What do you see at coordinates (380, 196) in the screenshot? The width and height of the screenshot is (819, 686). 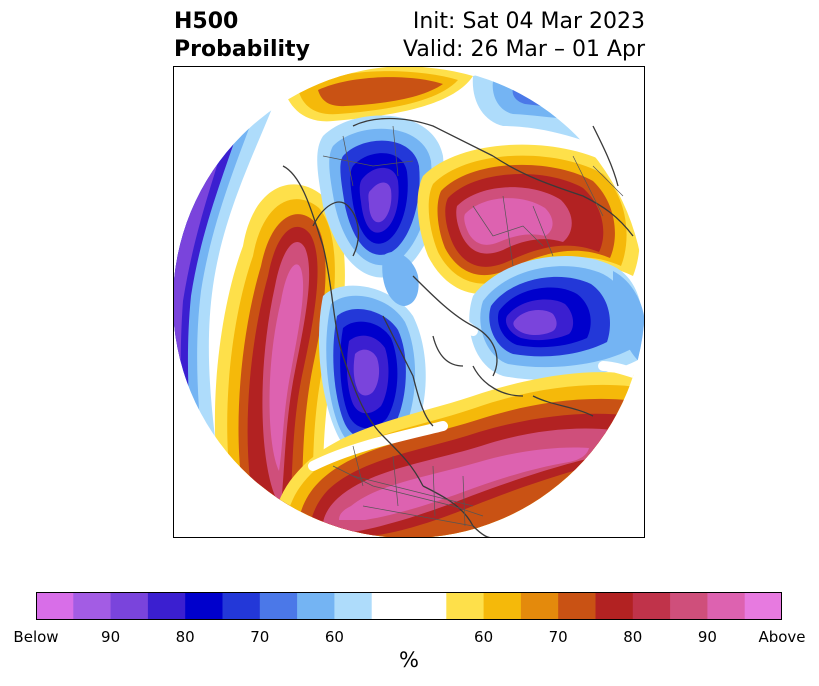 I see `below-region-arctic` at bounding box center [380, 196].